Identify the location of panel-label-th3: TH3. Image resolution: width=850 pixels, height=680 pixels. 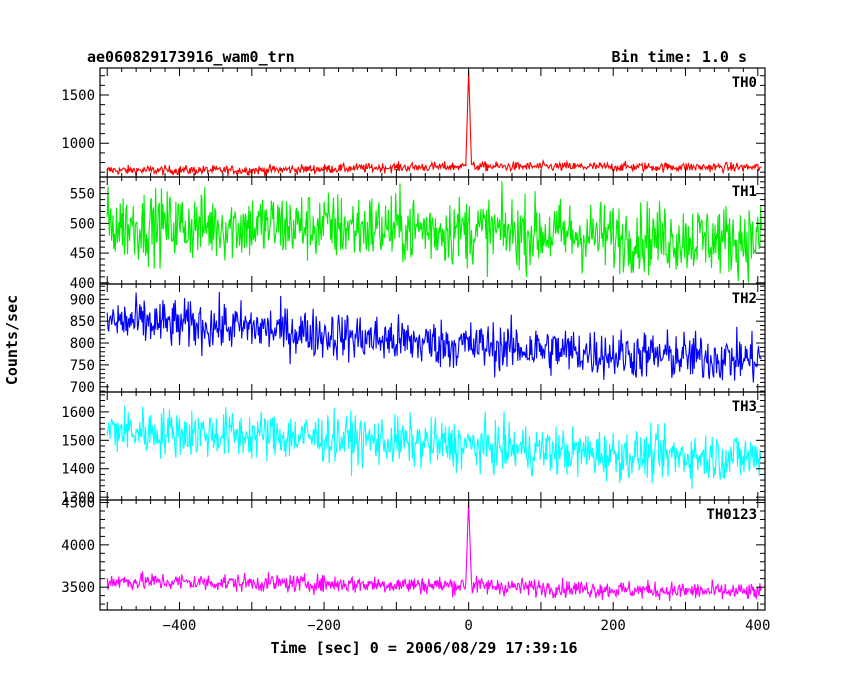
(744, 407).